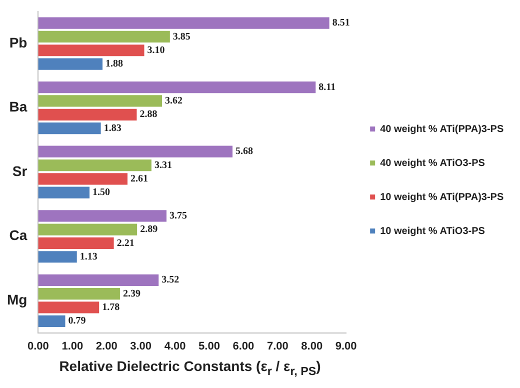 The height and width of the screenshot is (388, 520). I want to click on data-label: 1.13, so click(89, 256).